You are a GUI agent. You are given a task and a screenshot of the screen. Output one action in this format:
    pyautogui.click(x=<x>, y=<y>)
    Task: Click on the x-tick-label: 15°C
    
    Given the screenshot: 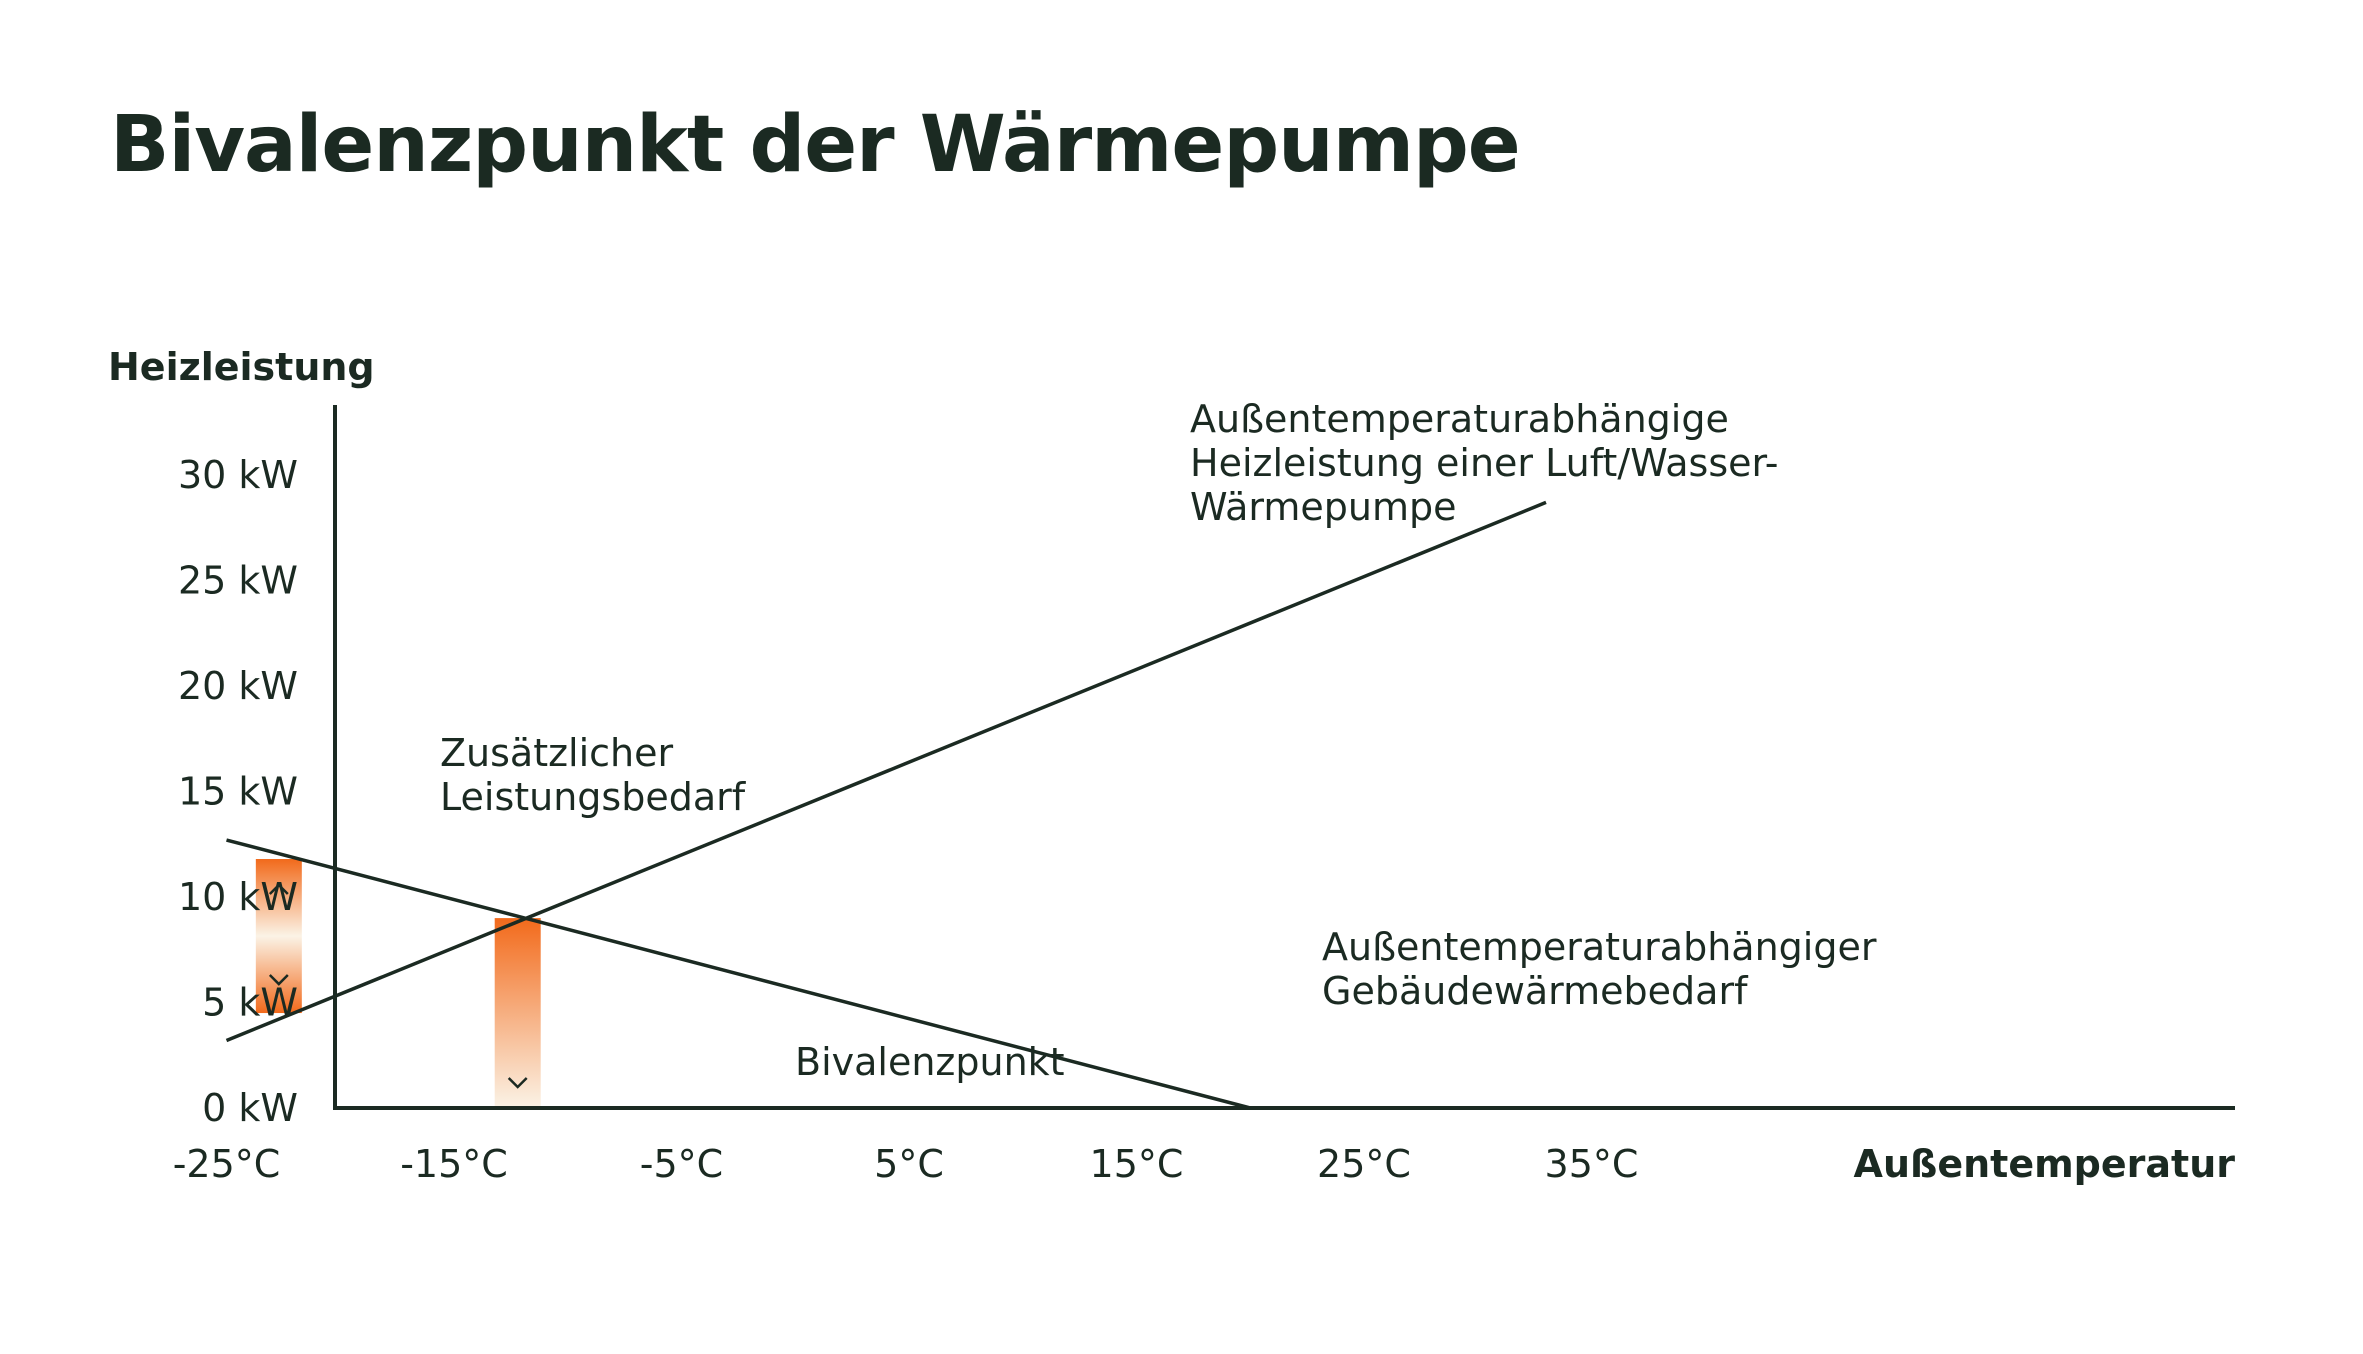 What is the action you would take?
    pyautogui.click(x=1137, y=1164)
    